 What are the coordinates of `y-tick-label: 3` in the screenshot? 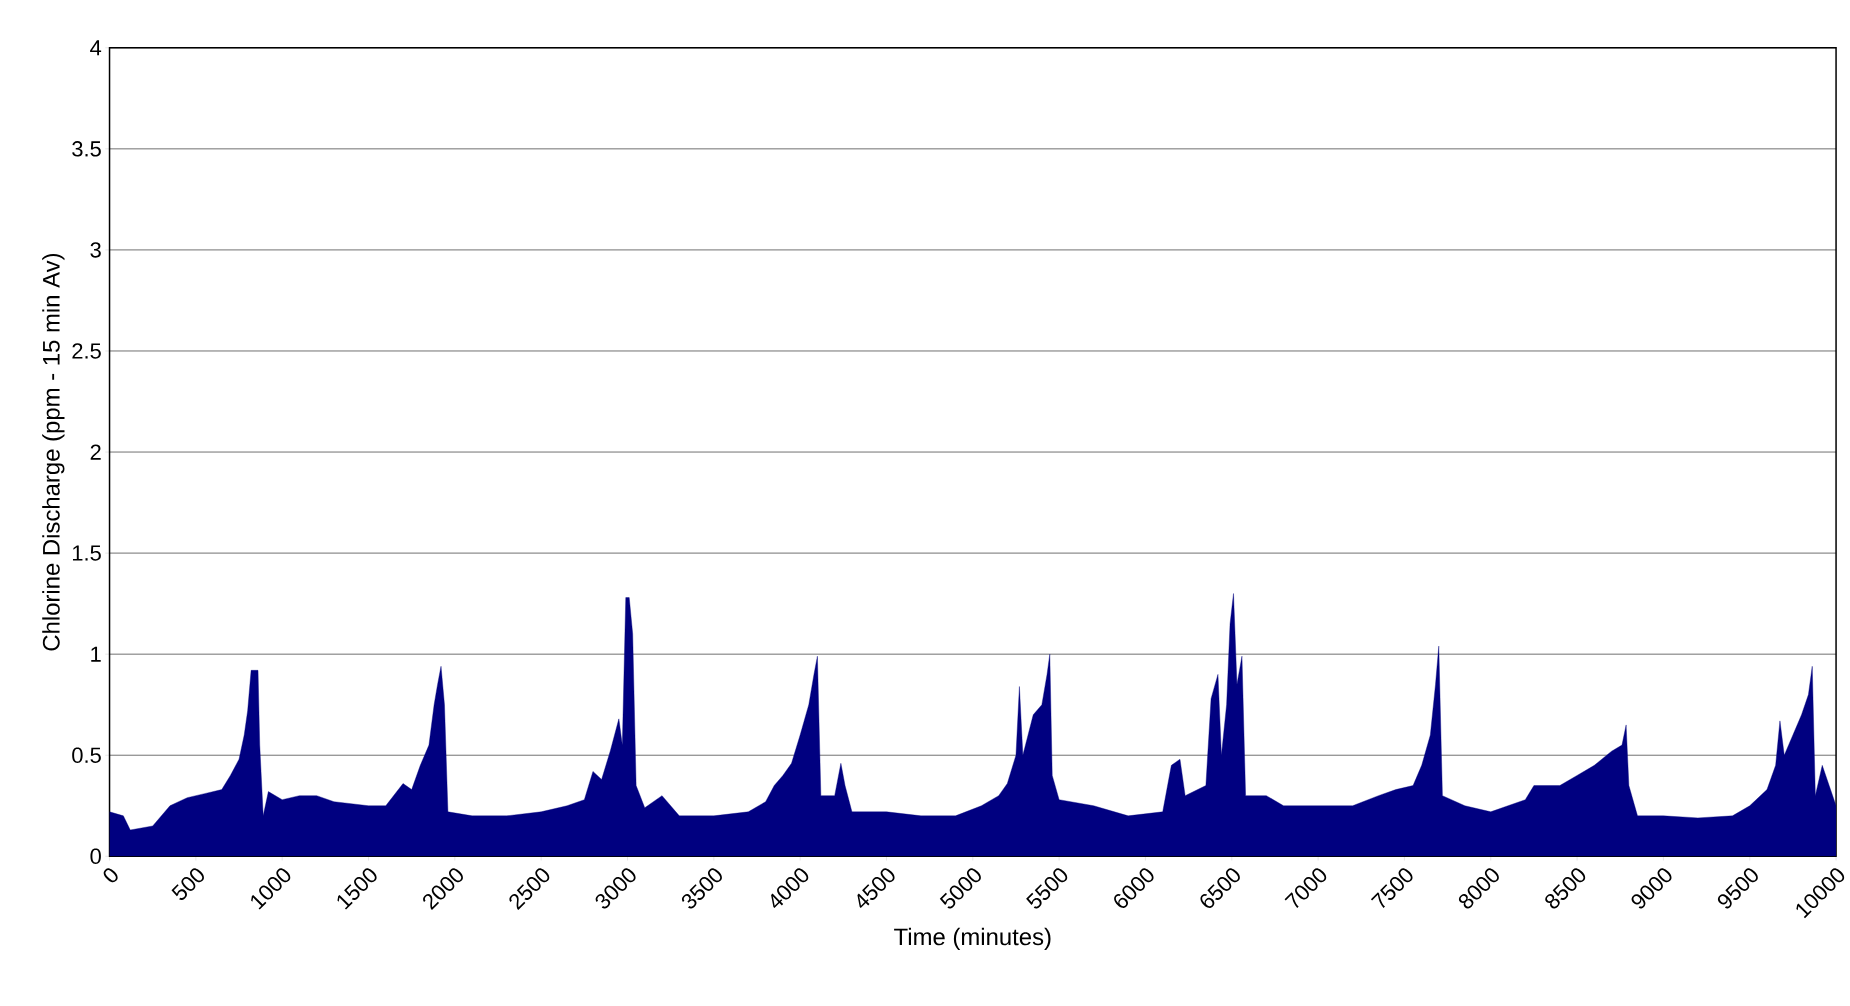 It's located at (95, 250).